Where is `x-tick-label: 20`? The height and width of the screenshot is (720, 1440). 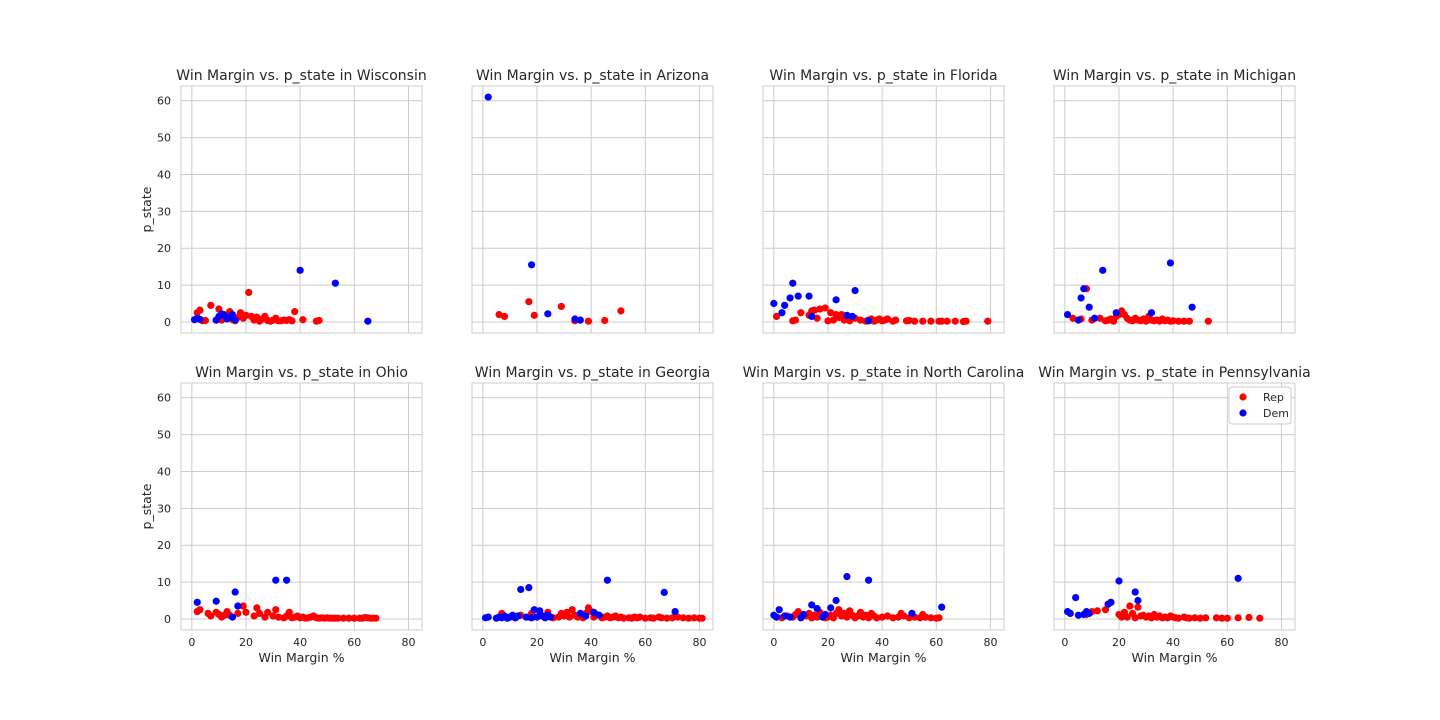 x-tick-label: 20 is located at coordinates (1119, 642).